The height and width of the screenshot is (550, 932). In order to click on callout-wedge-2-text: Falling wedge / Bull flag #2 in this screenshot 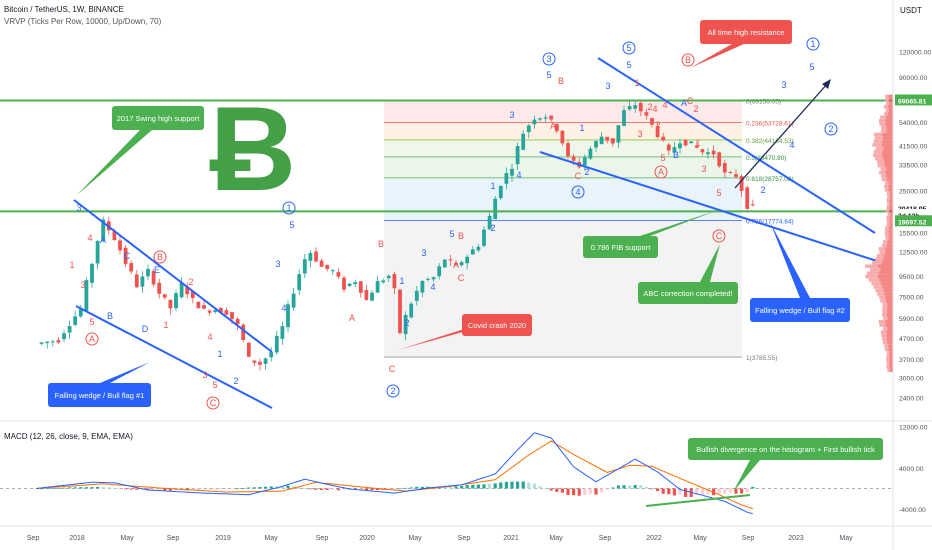, I will do `click(800, 310)`.